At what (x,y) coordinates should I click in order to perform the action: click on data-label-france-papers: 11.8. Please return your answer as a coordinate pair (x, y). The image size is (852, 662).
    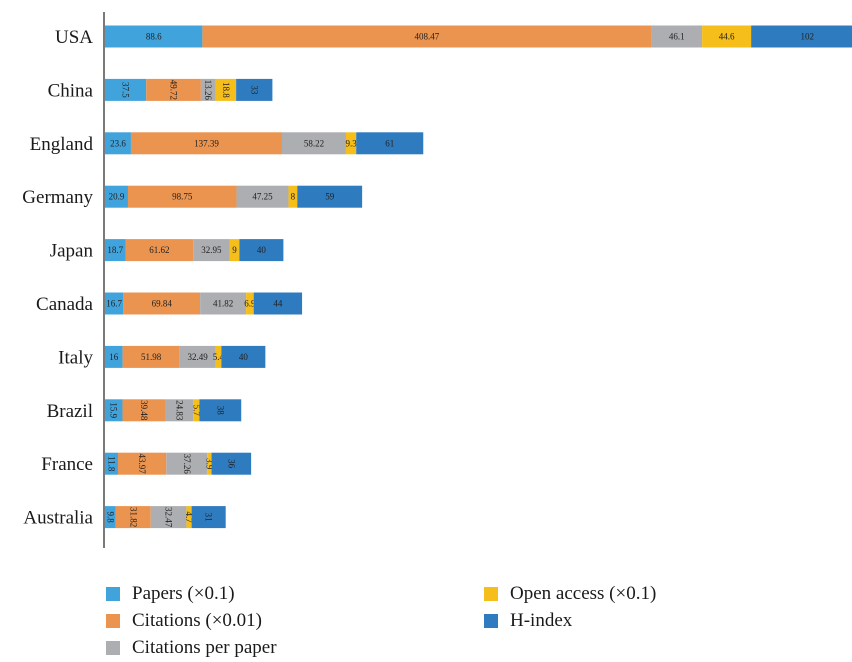
    Looking at the image, I should click on (111, 464).